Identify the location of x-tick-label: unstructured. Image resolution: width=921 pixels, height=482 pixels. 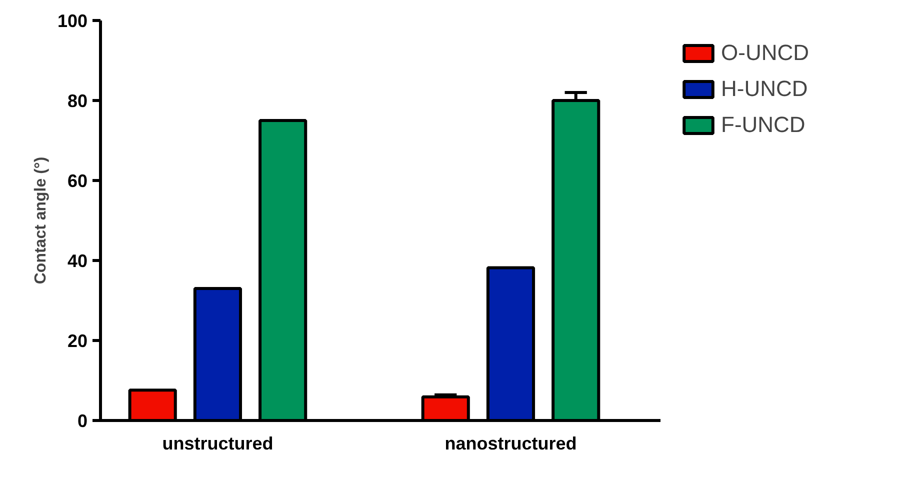
(218, 444).